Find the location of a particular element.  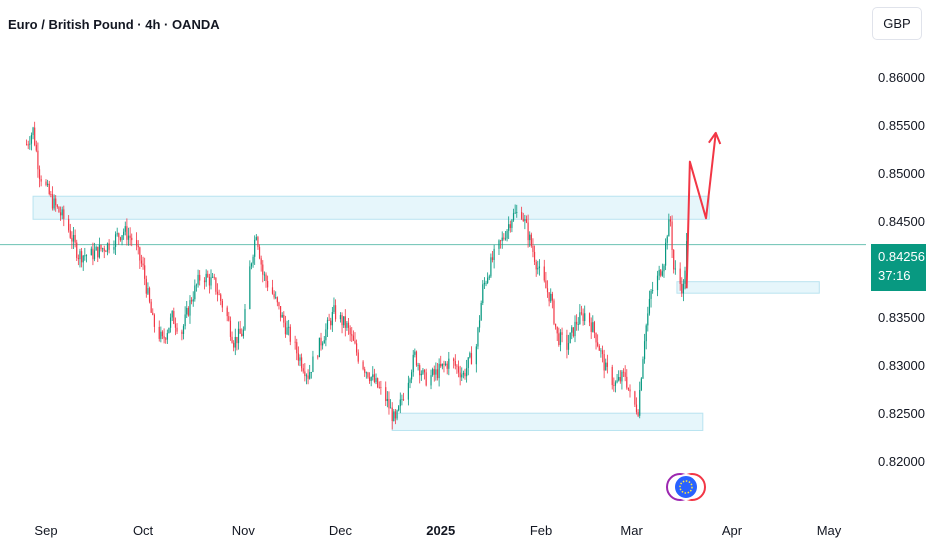

price-tick-label: 0.83500 is located at coordinates (901, 317).